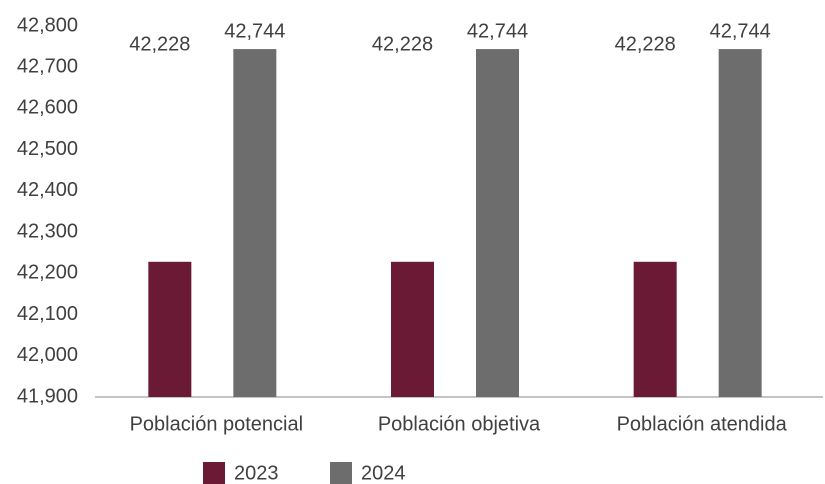 Image resolution: width=825 pixels, height=484 pixels. What do you see at coordinates (47, 314) in the screenshot?
I see `y-tick-label: 42,100` at bounding box center [47, 314].